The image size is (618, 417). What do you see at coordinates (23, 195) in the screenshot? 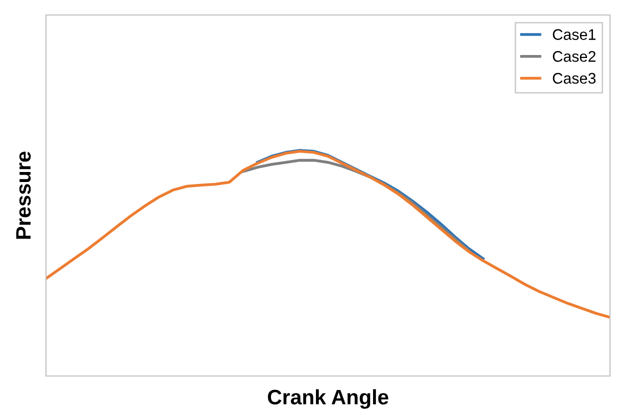
I see `y-axis-title: Pressure` at bounding box center [23, 195].